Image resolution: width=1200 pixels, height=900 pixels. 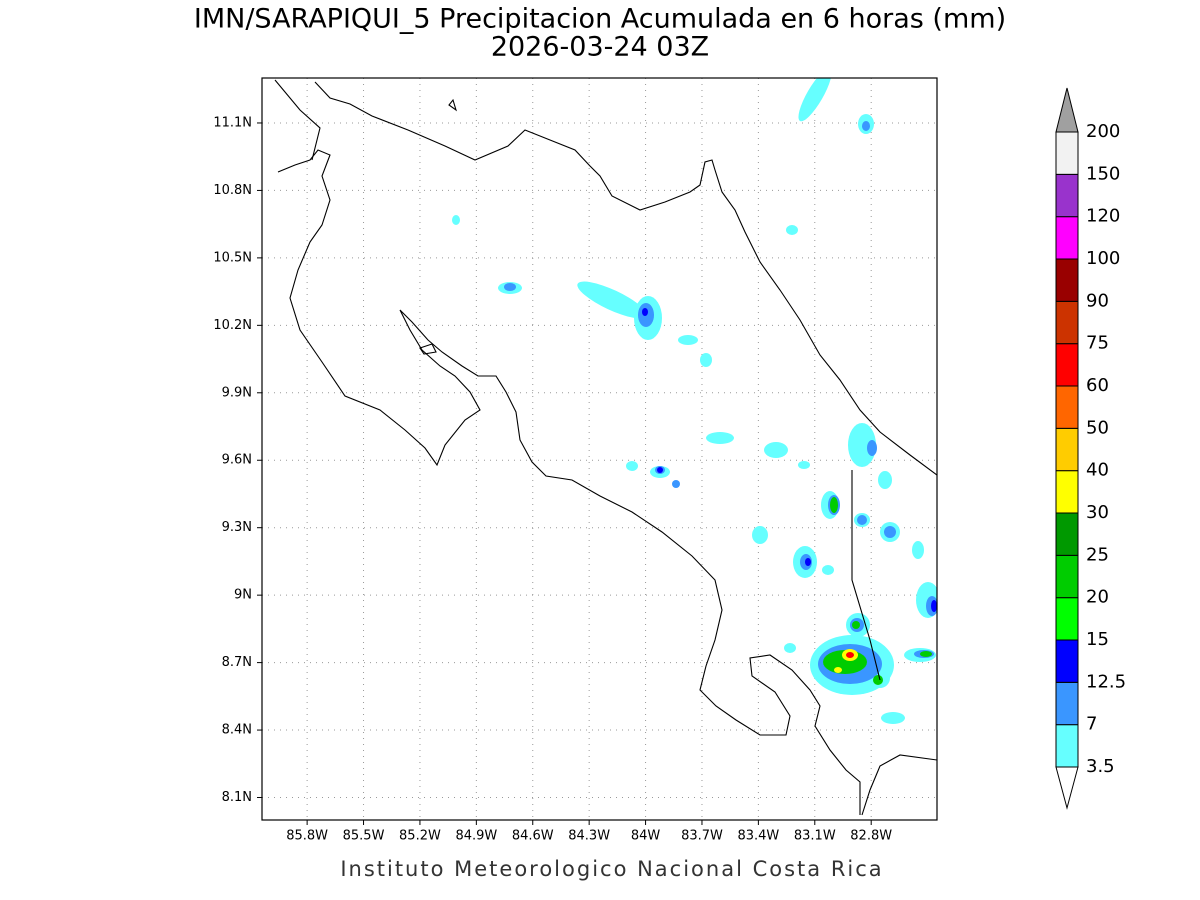 I want to click on colorbar-label: 30, so click(x=1097, y=512).